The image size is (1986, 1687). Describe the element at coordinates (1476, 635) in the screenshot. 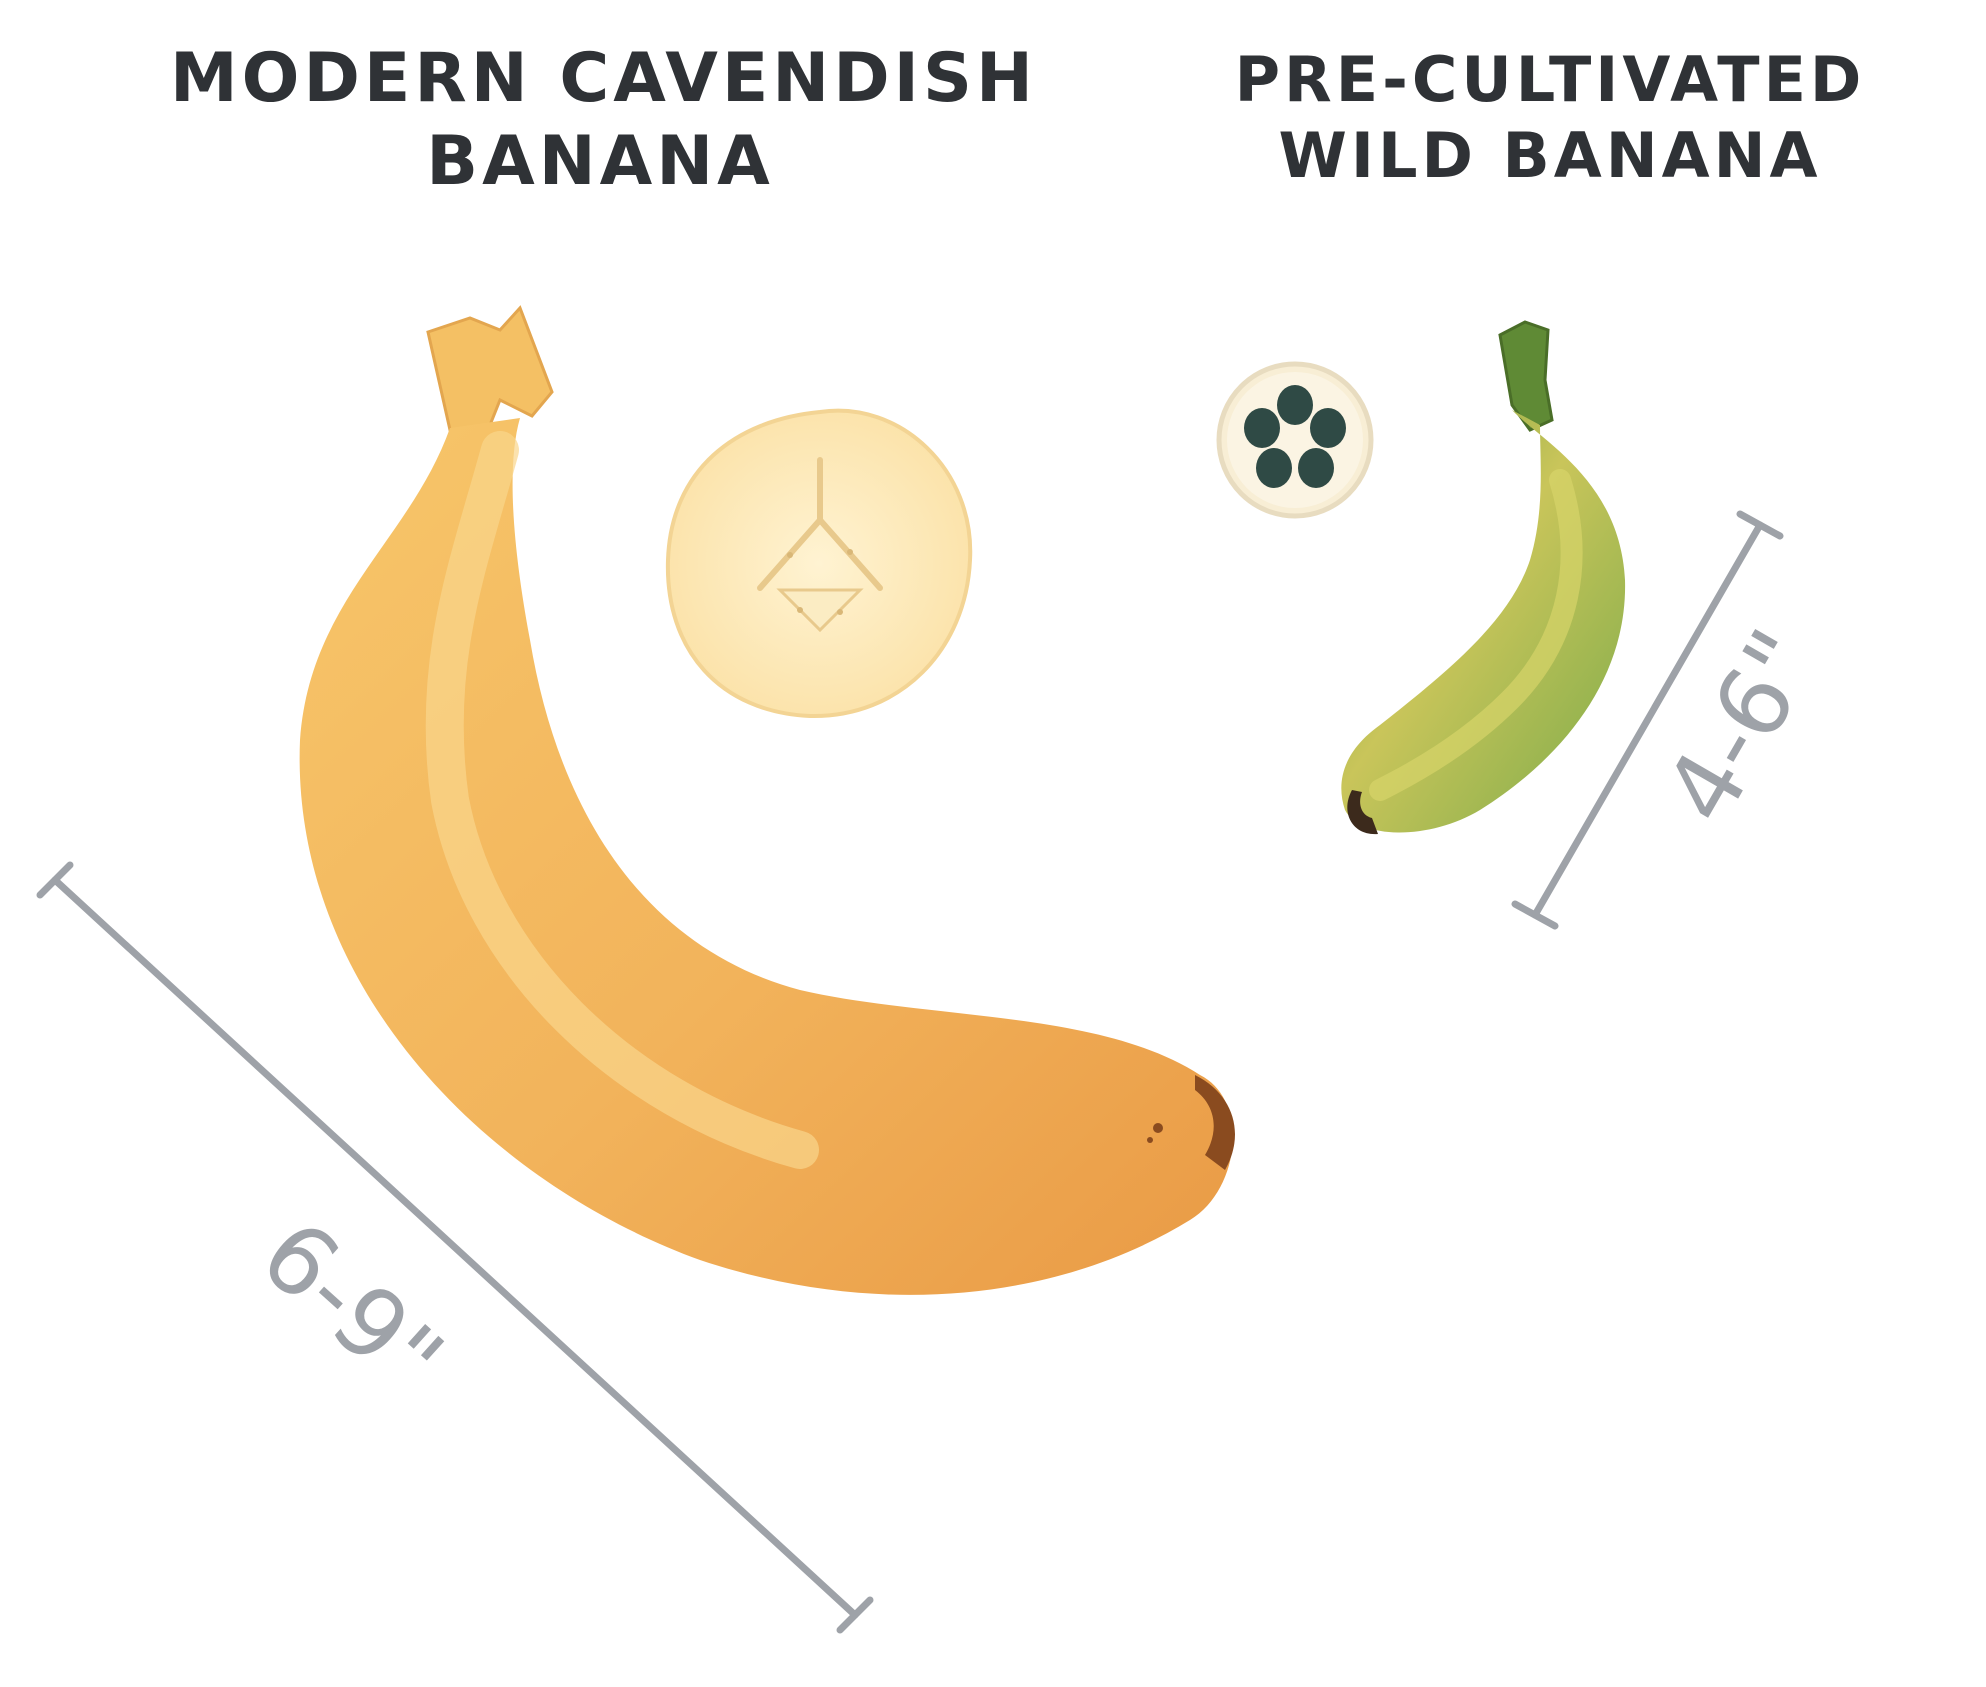

I see `wild-highlight` at that location.